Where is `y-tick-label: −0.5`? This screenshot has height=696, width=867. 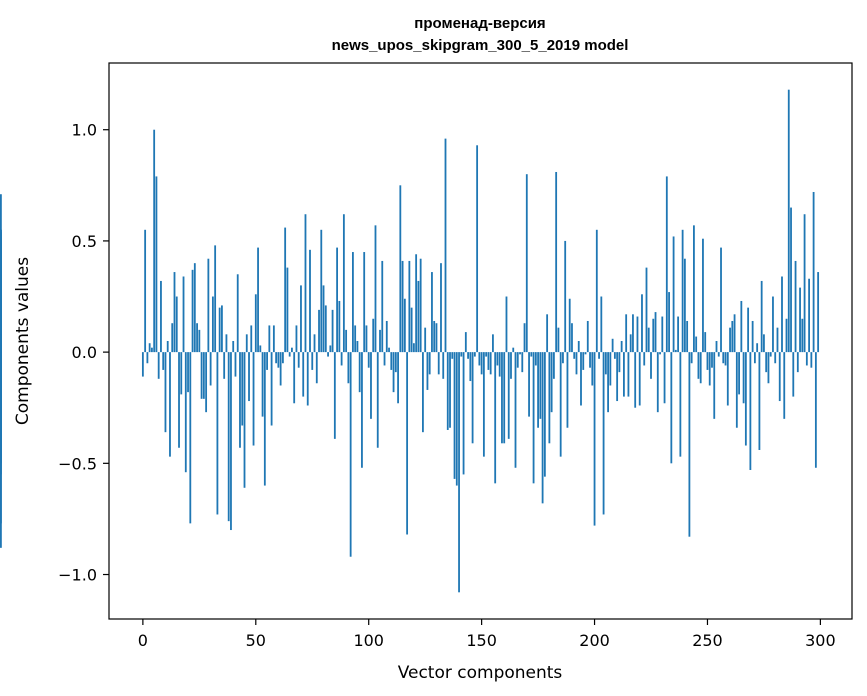 y-tick-label: −0.5 is located at coordinates (77, 463).